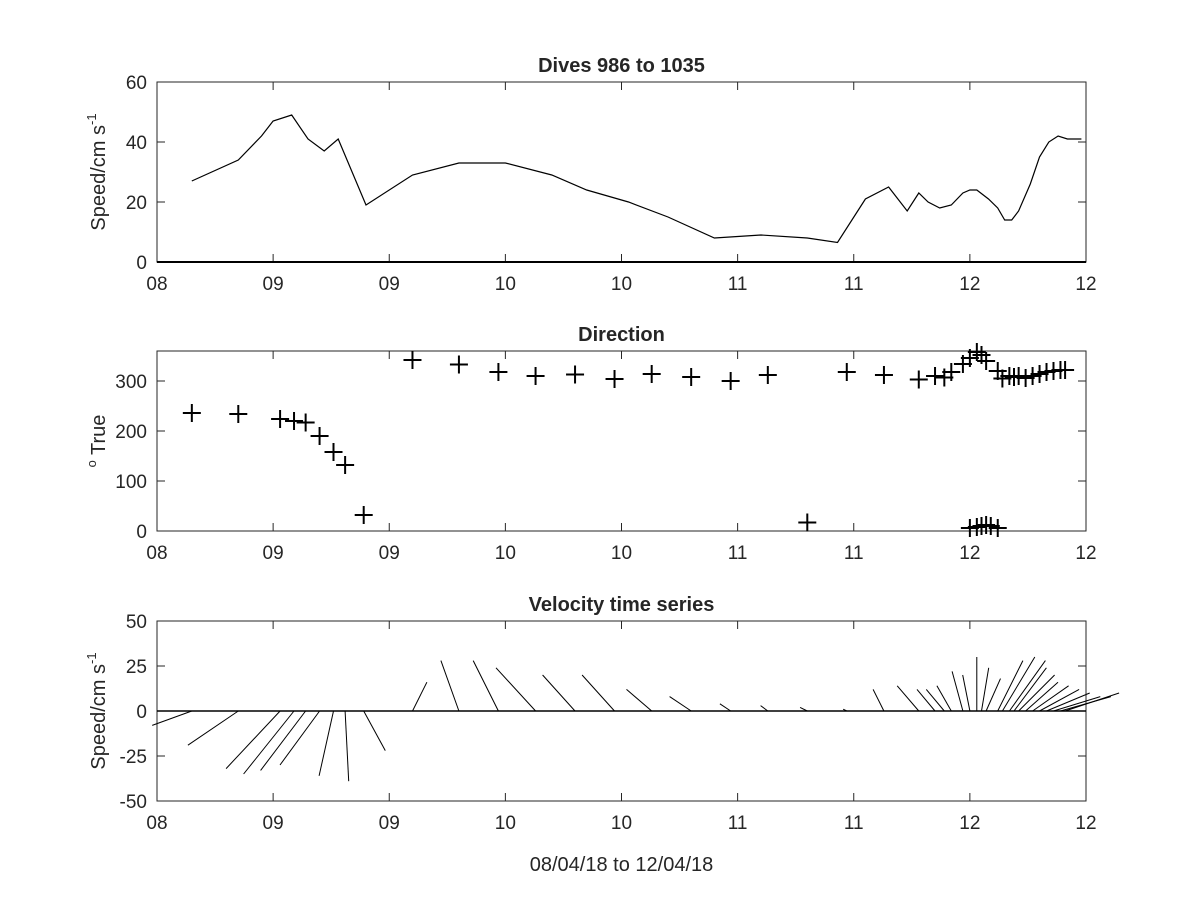 This screenshot has height=900, width=1200. Describe the element at coordinates (141, 712) in the screenshot. I see `velocity-y-tick-label: 0` at that location.